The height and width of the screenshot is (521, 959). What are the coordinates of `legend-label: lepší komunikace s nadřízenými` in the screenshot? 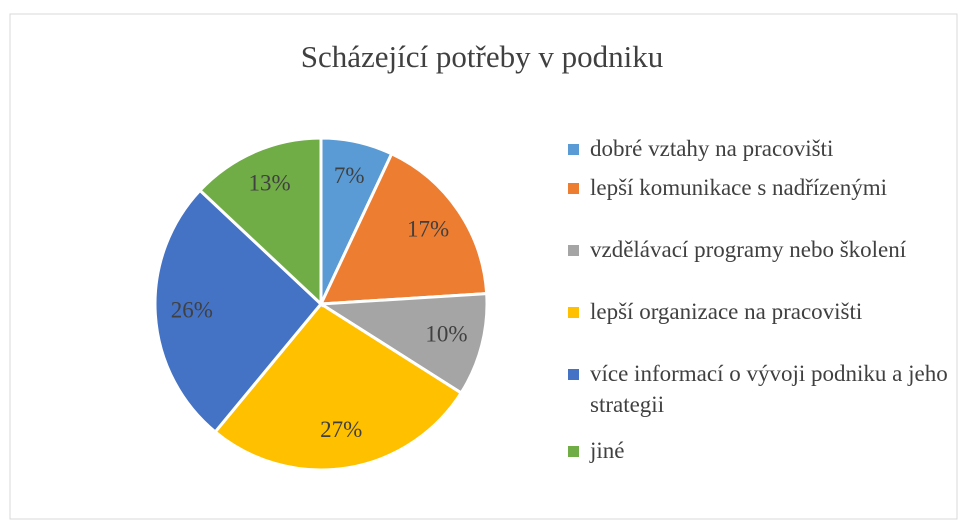 It's located at (739, 187).